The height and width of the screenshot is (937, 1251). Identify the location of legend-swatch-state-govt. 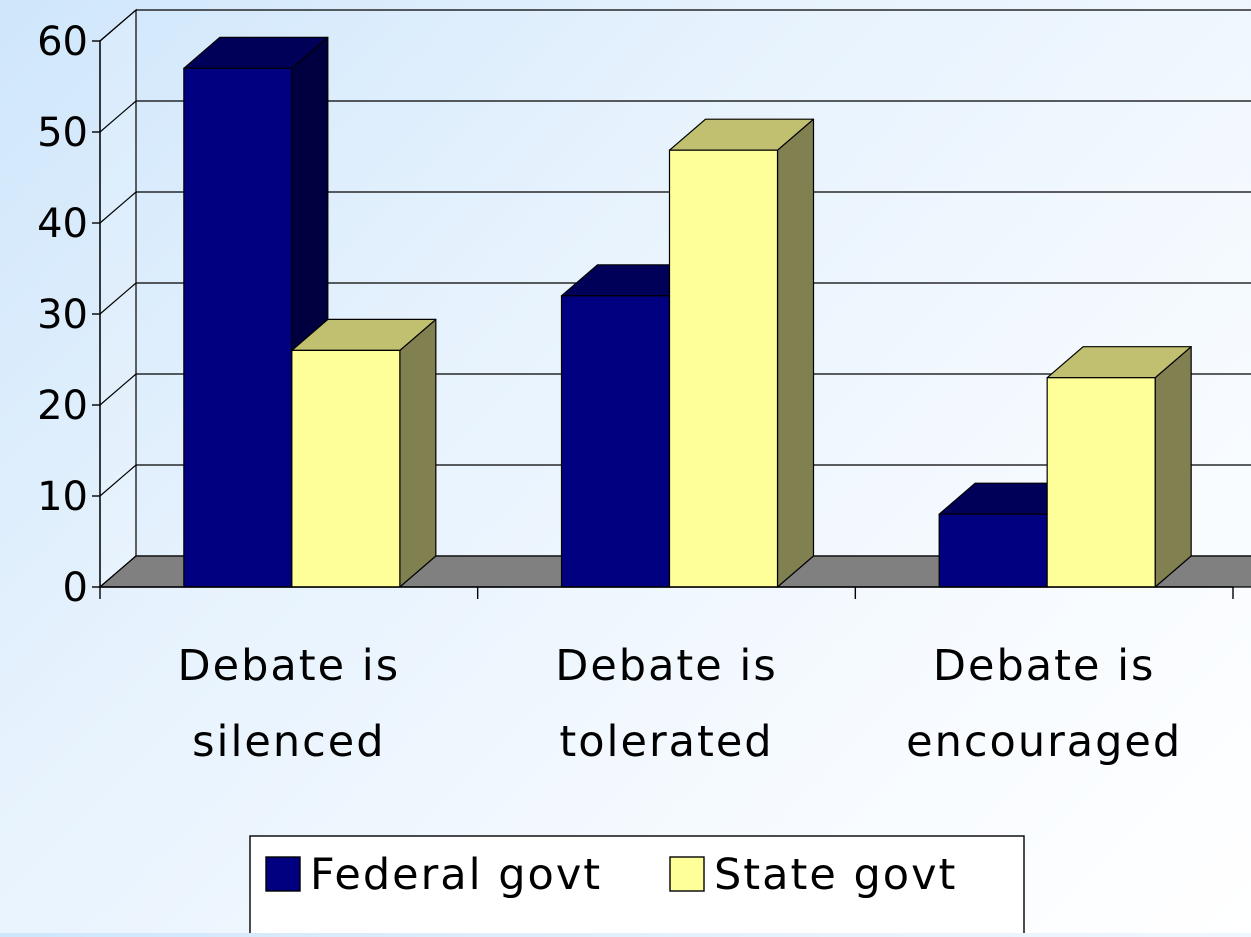
(687, 874).